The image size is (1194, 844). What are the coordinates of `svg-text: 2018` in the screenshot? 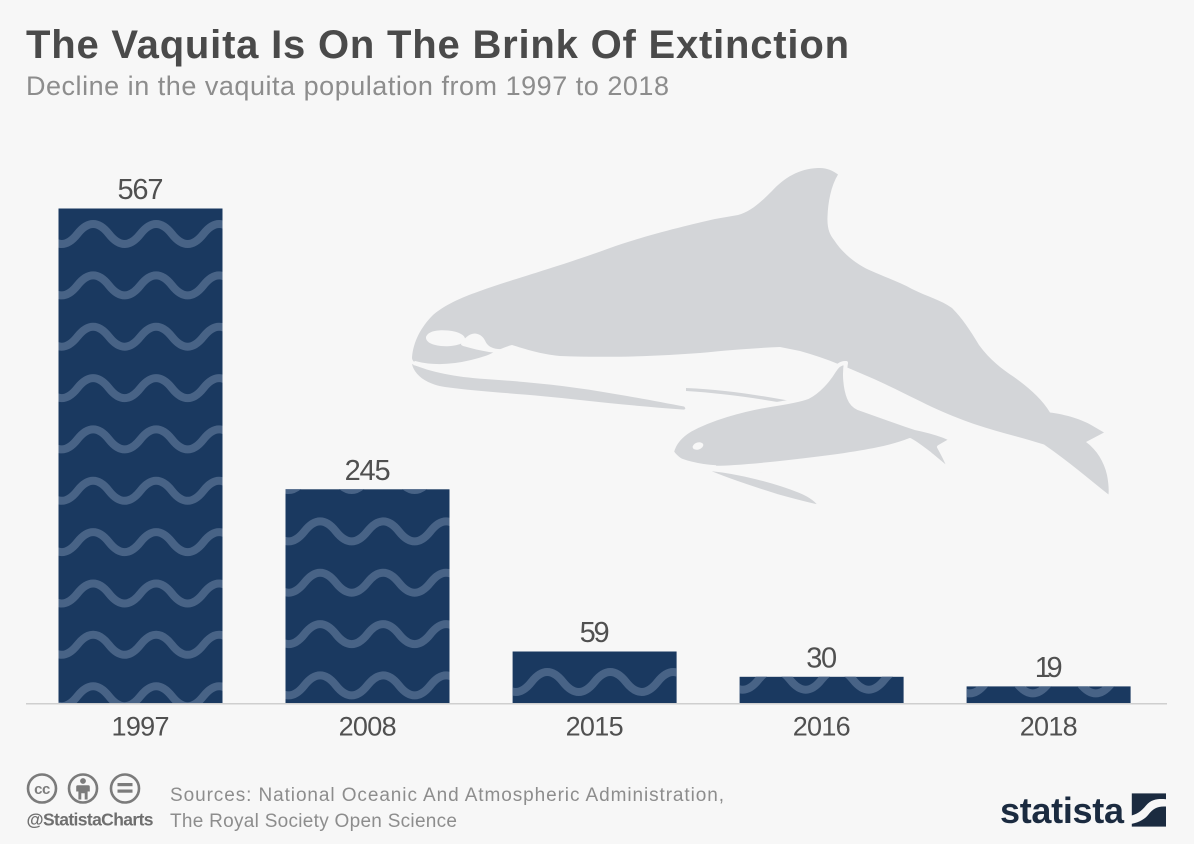 It's located at (1049, 726).